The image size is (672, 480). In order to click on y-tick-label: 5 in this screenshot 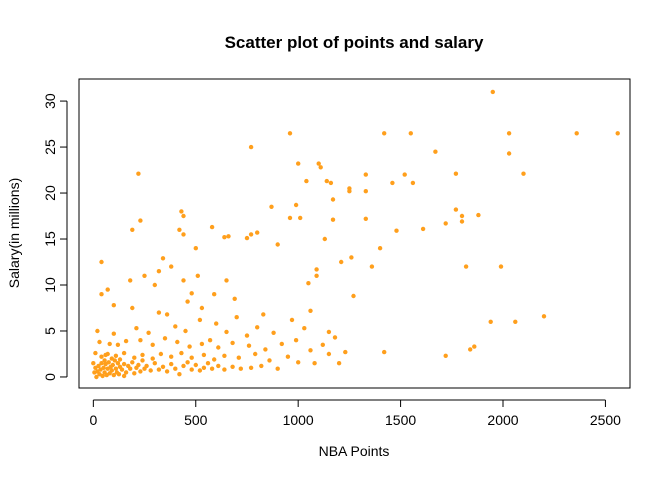, I will do `click(50, 331)`.